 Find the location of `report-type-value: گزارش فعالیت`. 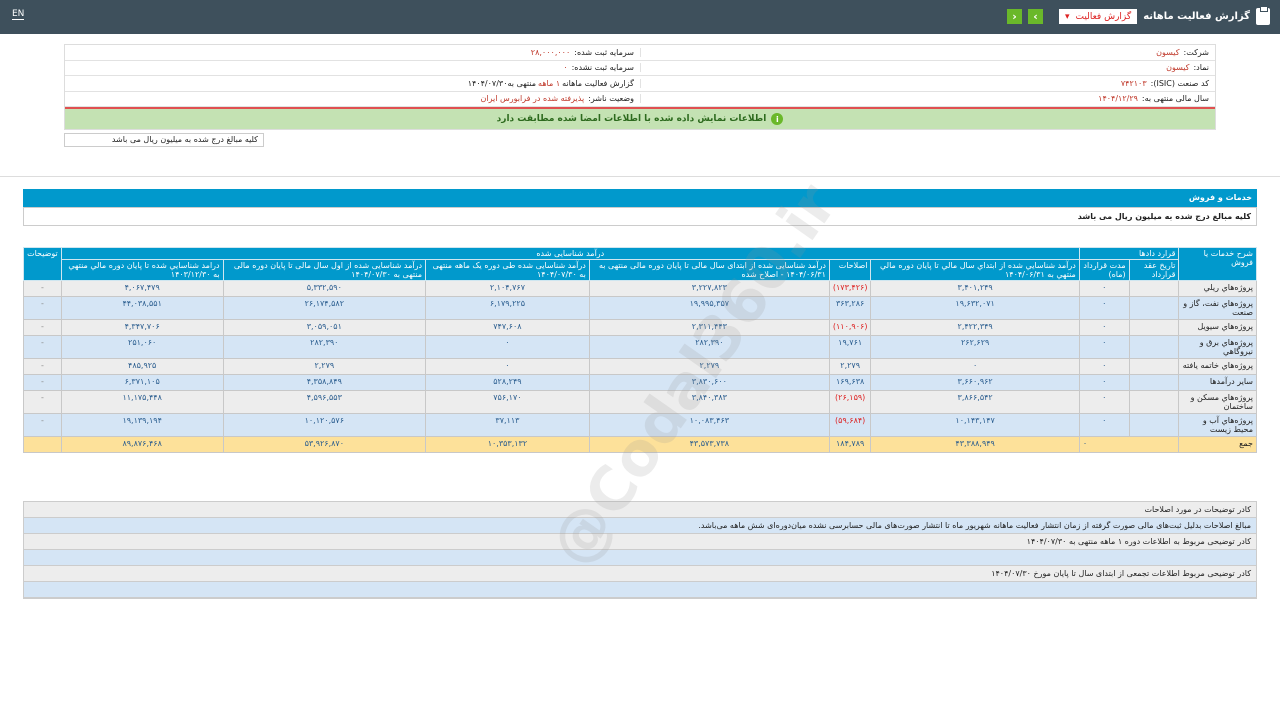

report-type-value: گزارش فعالیت is located at coordinates (1103, 16).